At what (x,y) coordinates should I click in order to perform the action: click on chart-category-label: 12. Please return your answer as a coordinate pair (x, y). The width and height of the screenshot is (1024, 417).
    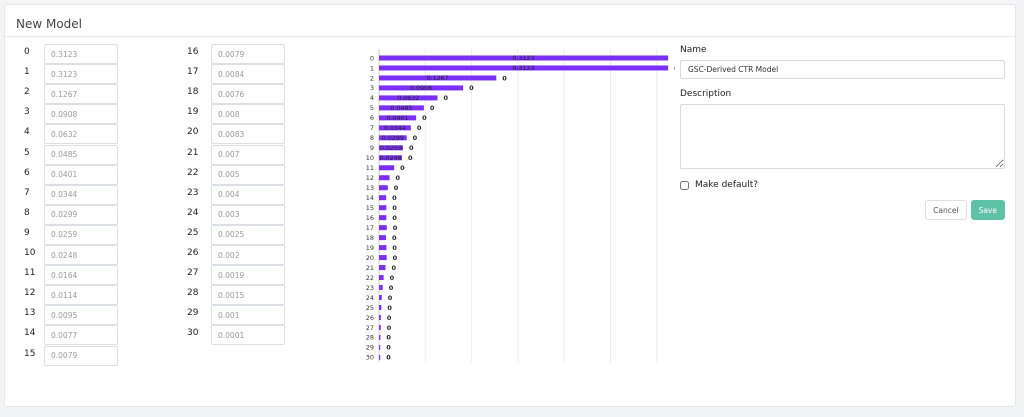
    Looking at the image, I should click on (370, 178).